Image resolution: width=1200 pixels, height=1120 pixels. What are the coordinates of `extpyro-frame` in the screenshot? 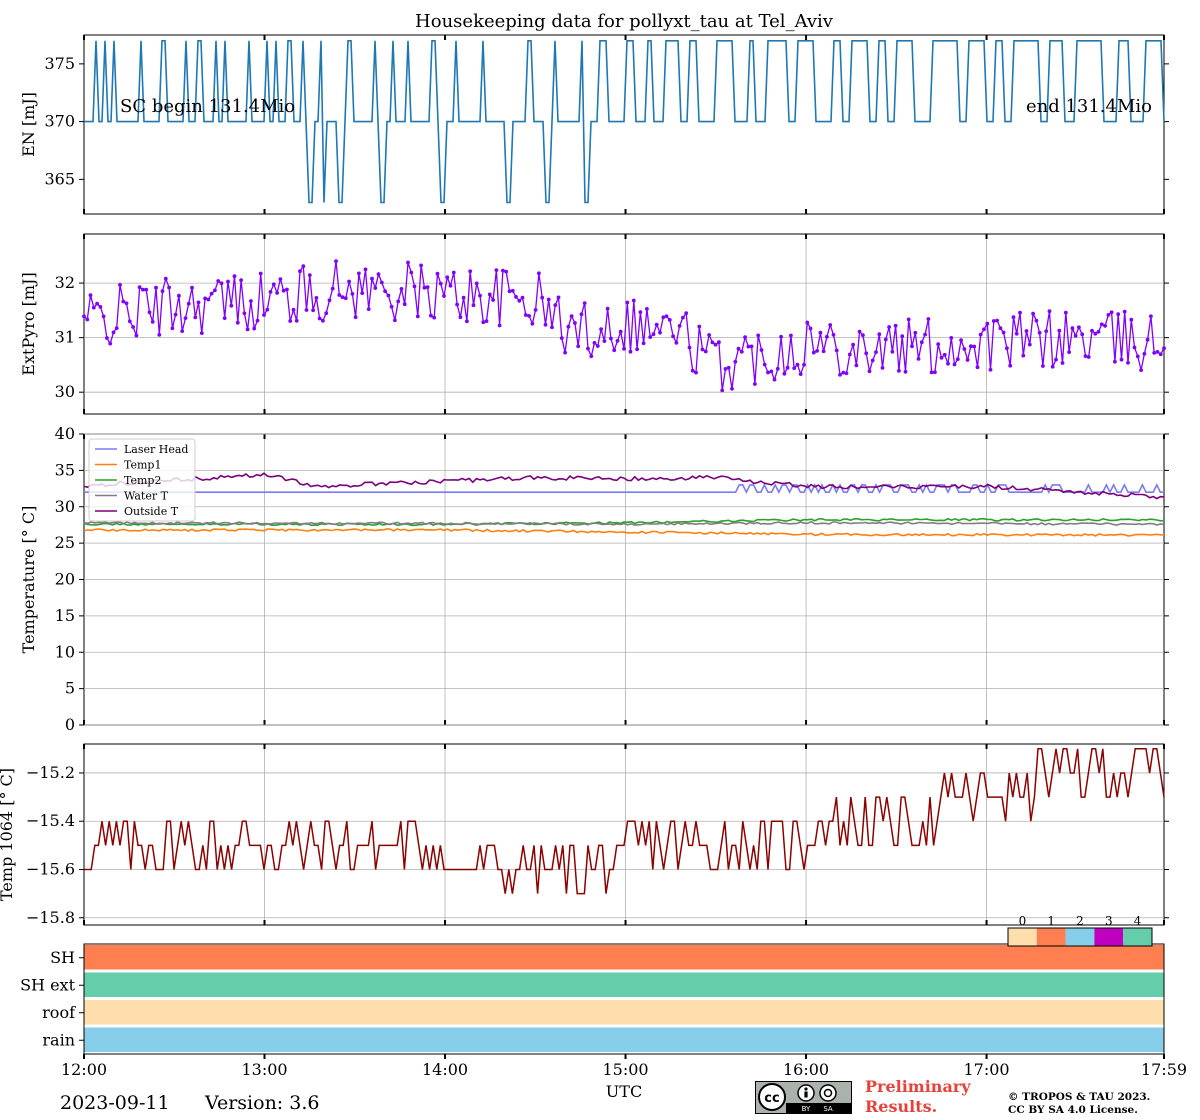 It's located at (624, 324).